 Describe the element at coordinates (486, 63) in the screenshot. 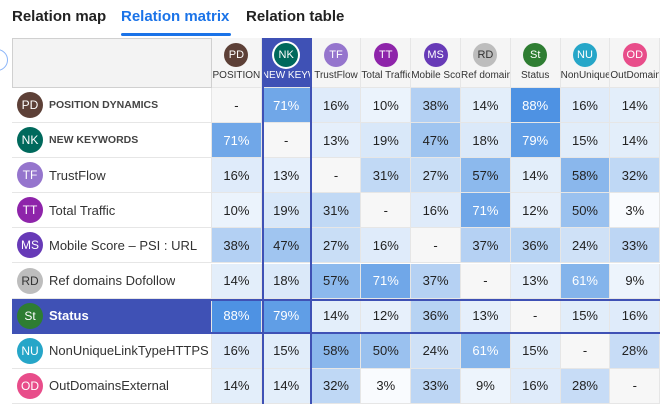

I see `column-header-ref-domains-dofollow: RD Ref domains` at that location.